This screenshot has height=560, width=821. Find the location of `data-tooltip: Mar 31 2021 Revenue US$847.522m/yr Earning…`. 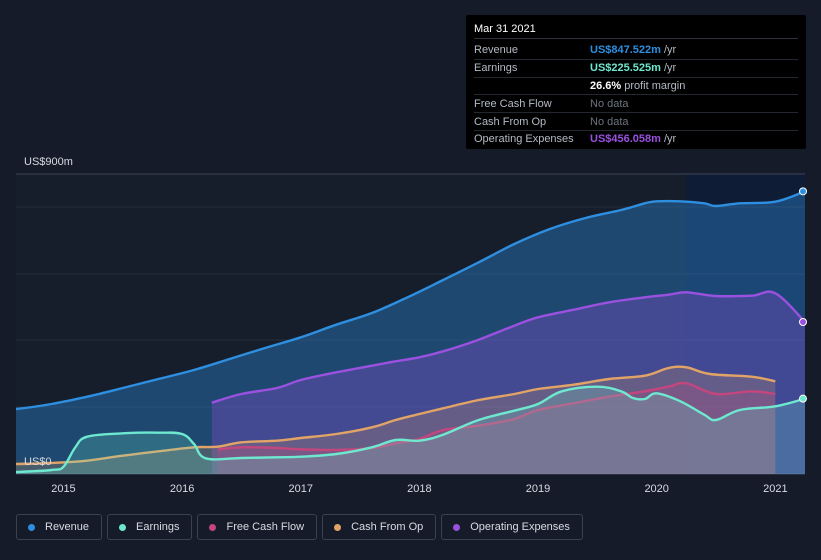

data-tooltip: Mar 31 2021 Revenue US$847.522m/yr Earning… is located at coordinates (636, 82).